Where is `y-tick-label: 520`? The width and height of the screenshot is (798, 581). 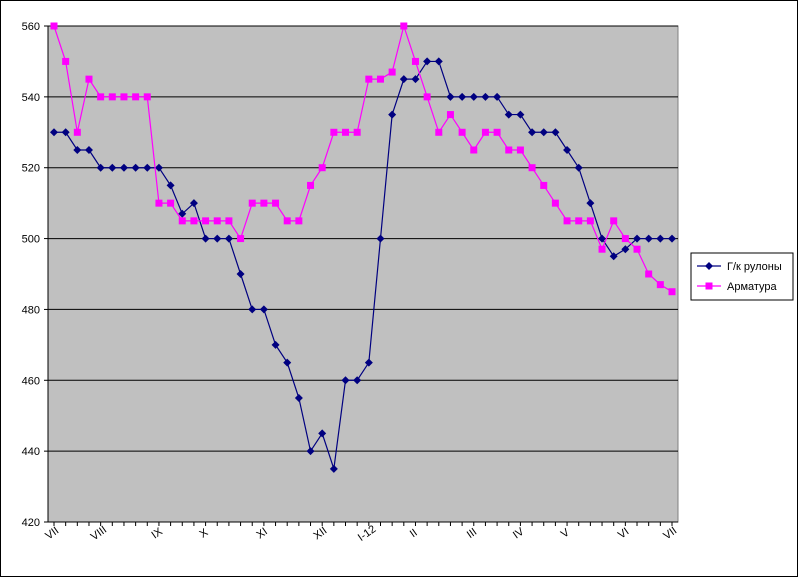
y-tick-label: 520 is located at coordinates (31, 169).